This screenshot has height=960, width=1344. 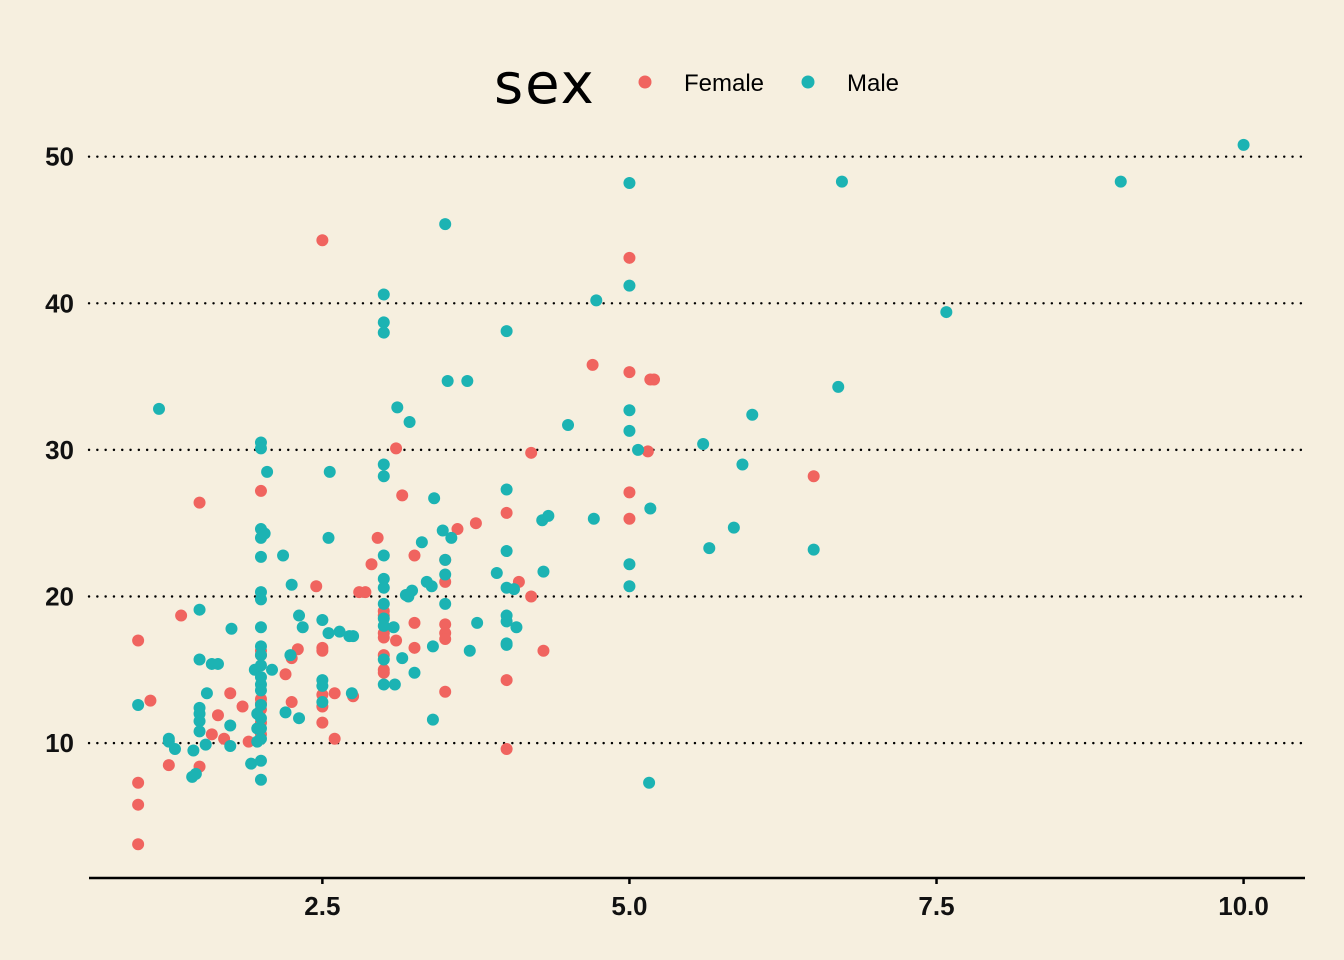 What do you see at coordinates (697, 898) in the screenshot?
I see `x-axis: 2.5 5.0 7.5 10.0` at bounding box center [697, 898].